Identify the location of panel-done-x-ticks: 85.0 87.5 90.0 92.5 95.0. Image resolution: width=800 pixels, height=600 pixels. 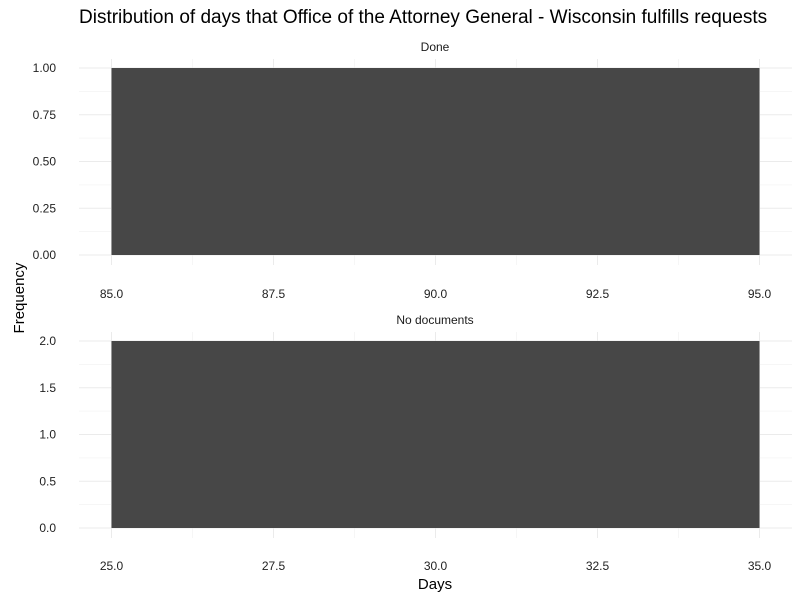
(436, 294).